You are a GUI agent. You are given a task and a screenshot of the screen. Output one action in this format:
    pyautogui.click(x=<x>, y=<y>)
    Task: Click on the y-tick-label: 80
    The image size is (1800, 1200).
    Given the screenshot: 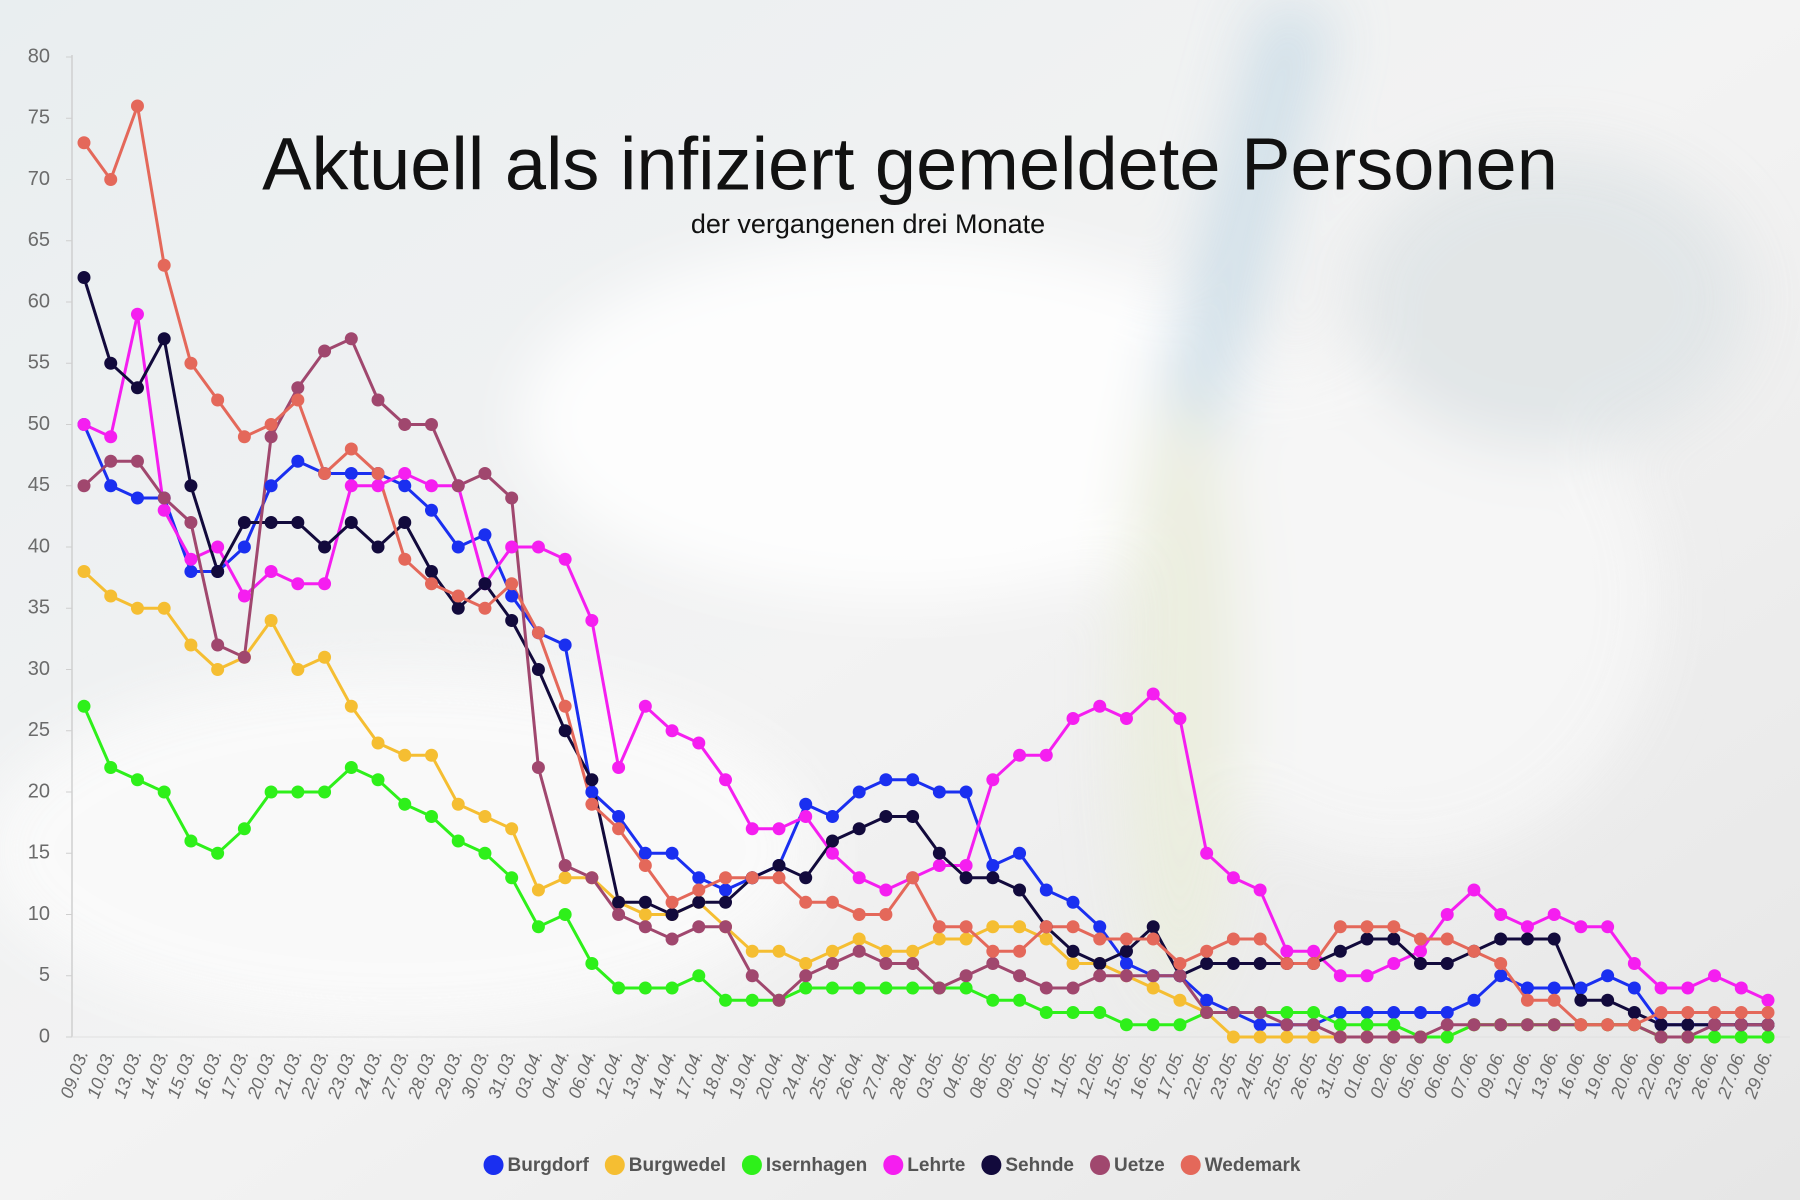 What is the action you would take?
    pyautogui.click(x=39, y=56)
    